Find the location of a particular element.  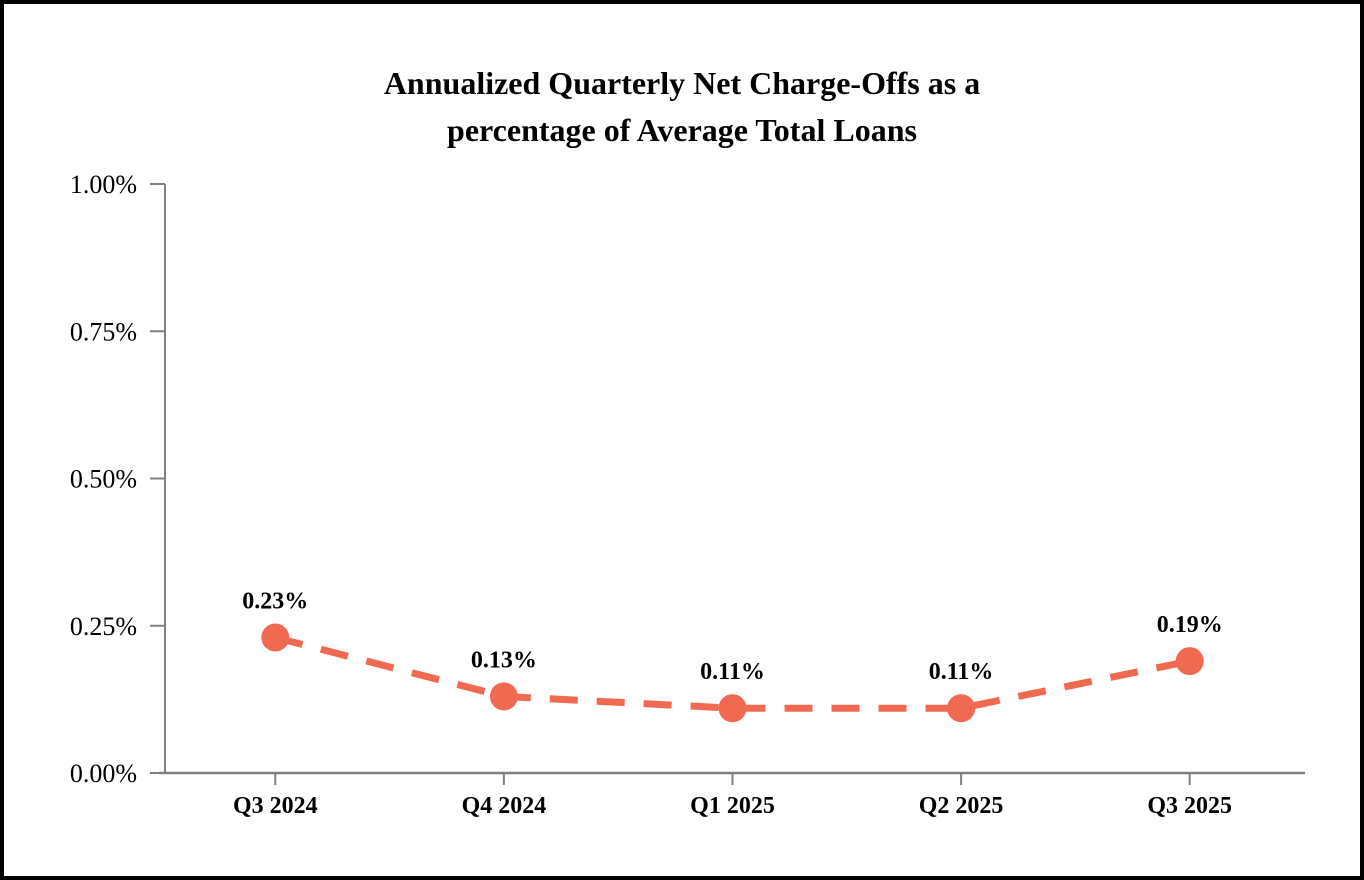

data-point-label: 0.23% is located at coordinates (275, 602).